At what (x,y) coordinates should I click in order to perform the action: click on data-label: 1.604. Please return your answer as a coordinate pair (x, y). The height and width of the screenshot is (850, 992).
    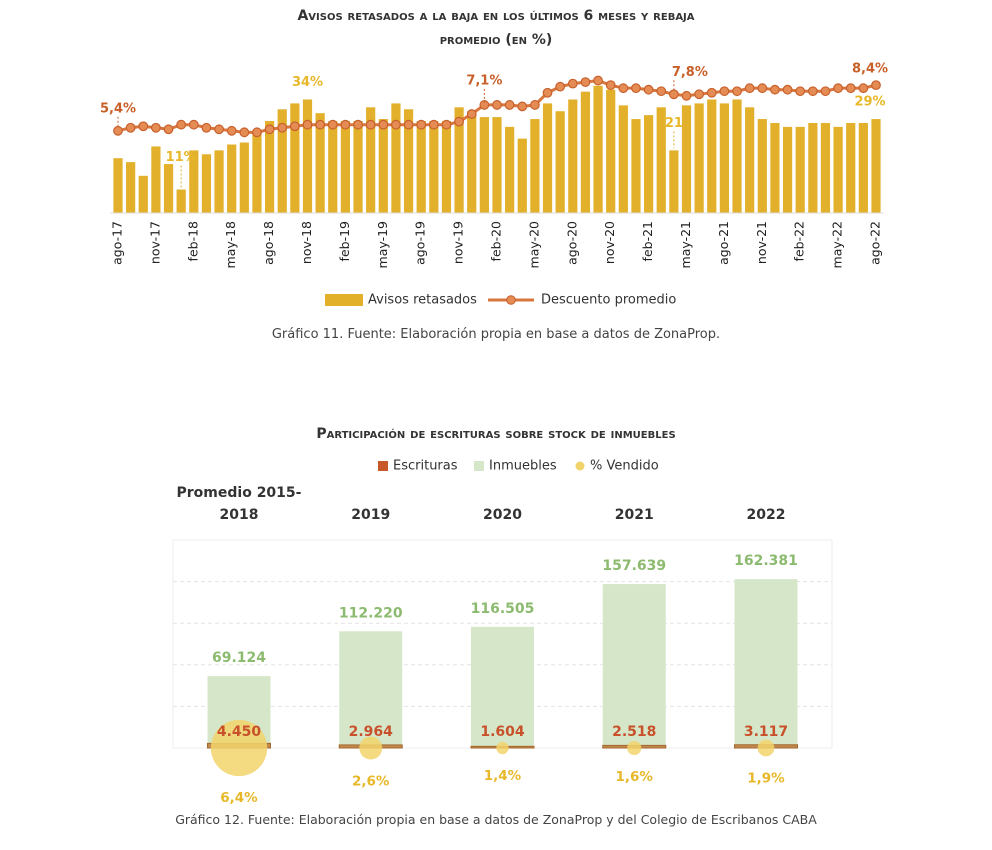
    Looking at the image, I should click on (502, 732).